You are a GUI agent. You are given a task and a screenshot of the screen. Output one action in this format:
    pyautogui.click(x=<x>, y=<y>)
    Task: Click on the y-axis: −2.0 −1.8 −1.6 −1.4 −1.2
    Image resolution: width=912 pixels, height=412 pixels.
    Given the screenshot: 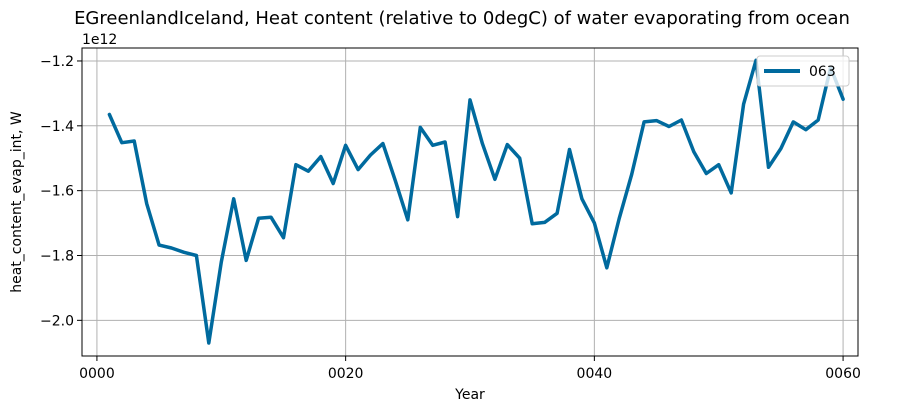 What is the action you would take?
    pyautogui.click(x=61, y=191)
    